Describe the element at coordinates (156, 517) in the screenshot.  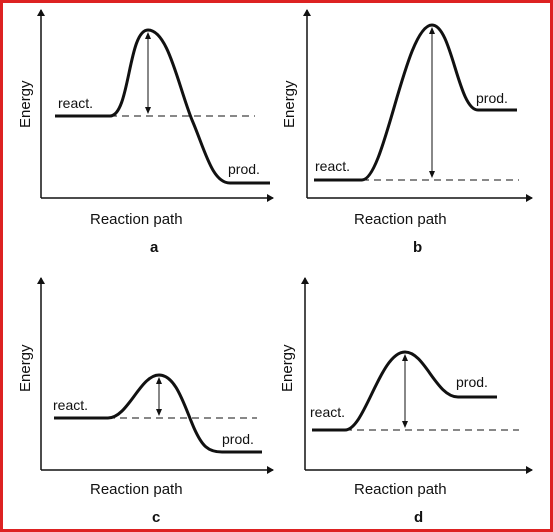
I see `panel-letter: c` at that location.